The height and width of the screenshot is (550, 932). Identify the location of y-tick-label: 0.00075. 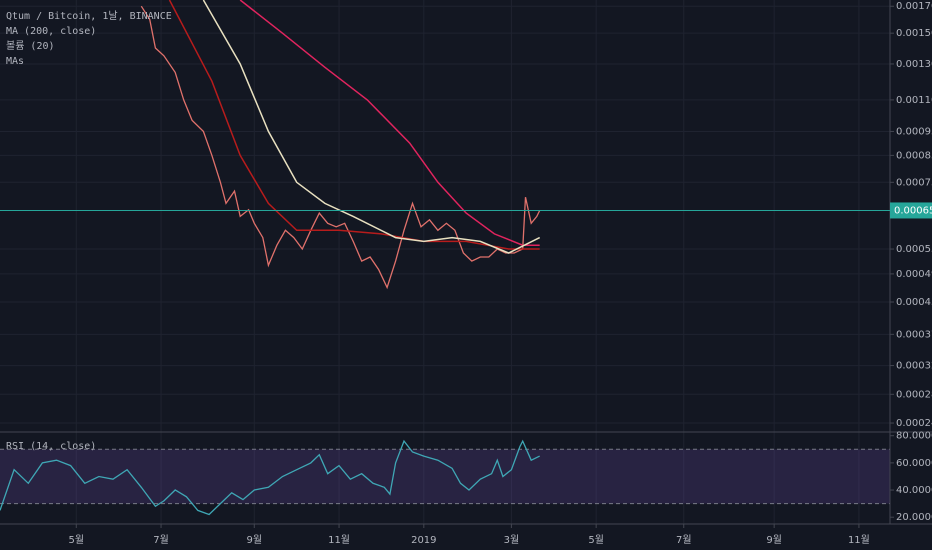
(914, 182).